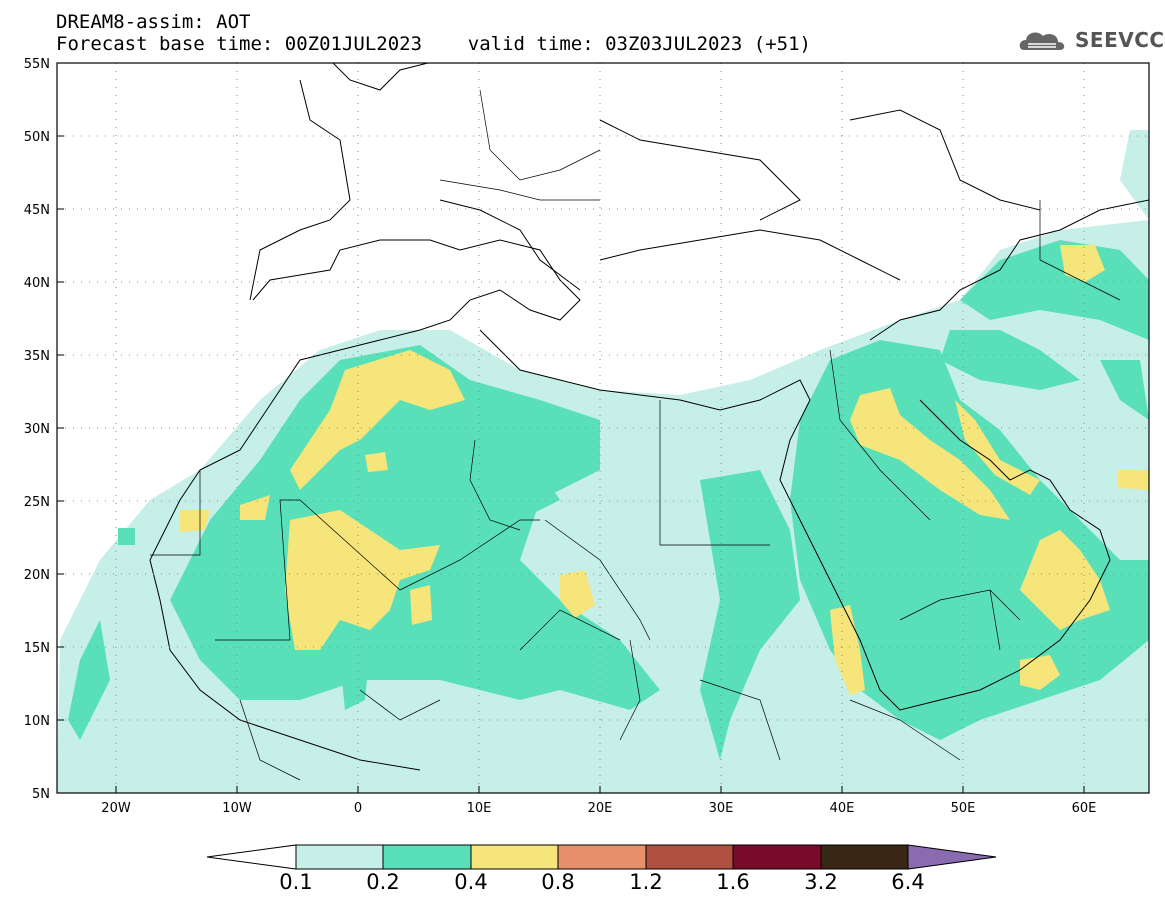 The height and width of the screenshot is (905, 1165). What do you see at coordinates (37, 648) in the screenshot?
I see `lat-label: 15N` at bounding box center [37, 648].